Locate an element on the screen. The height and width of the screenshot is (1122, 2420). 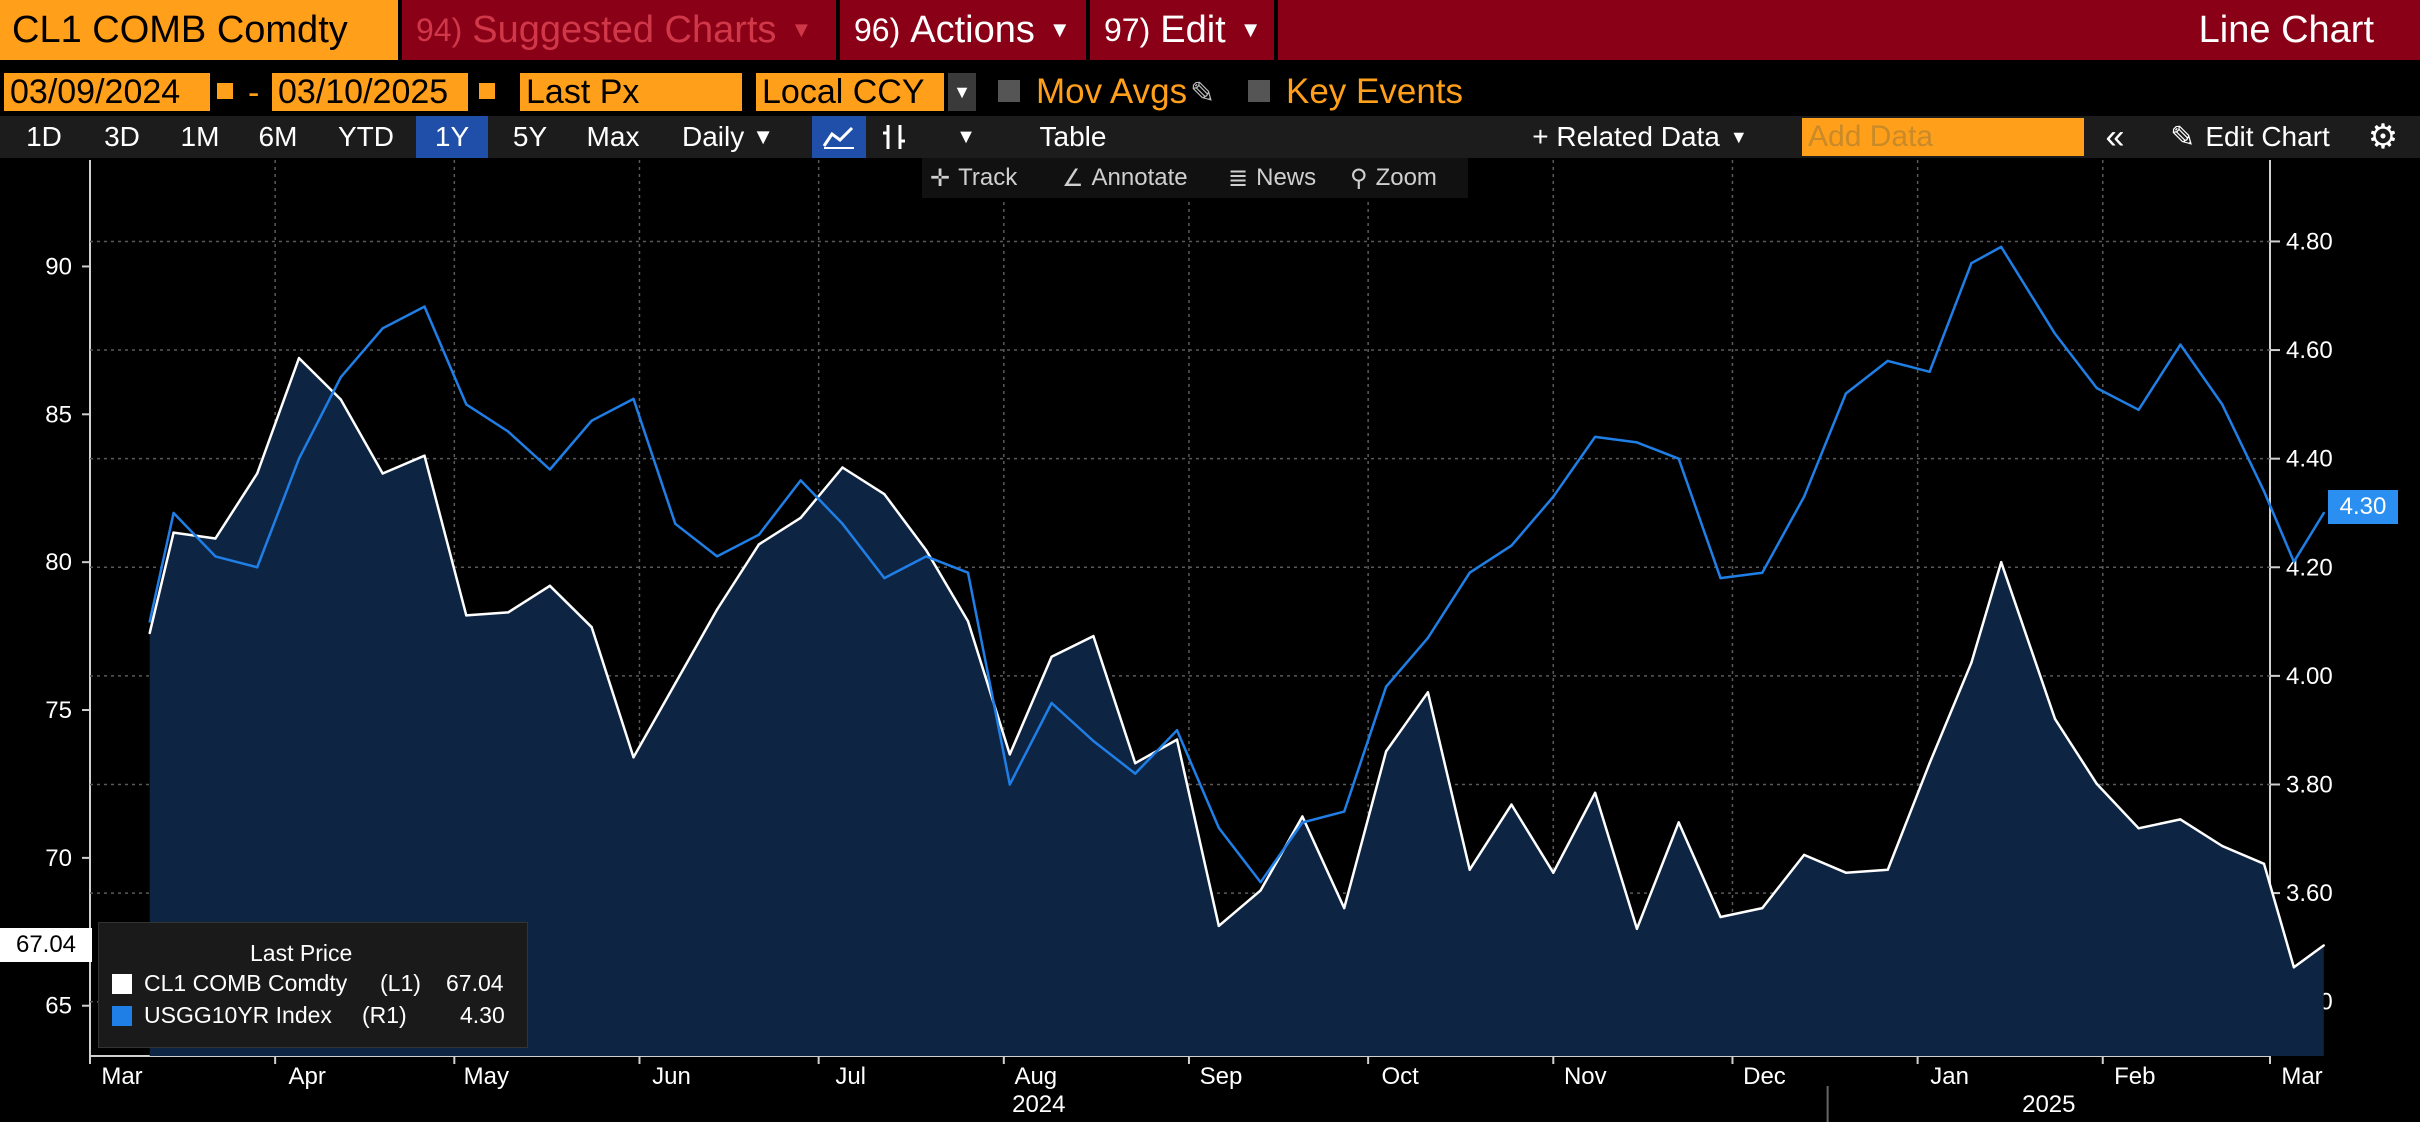
period-button: 1M is located at coordinates (200, 136).